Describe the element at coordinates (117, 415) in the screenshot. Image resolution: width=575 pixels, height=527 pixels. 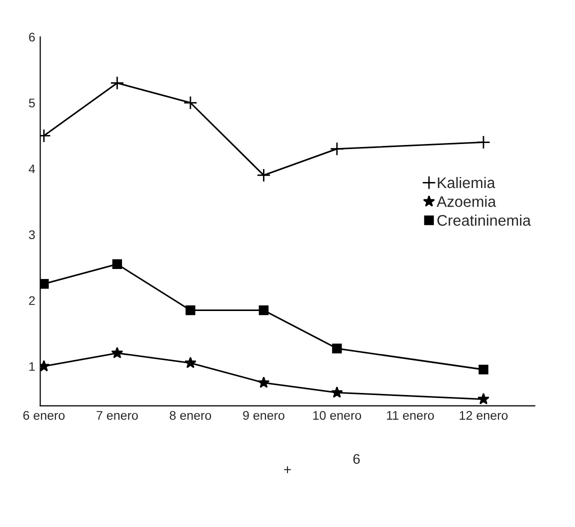
I see `x-tick-label: 7 enero` at that location.